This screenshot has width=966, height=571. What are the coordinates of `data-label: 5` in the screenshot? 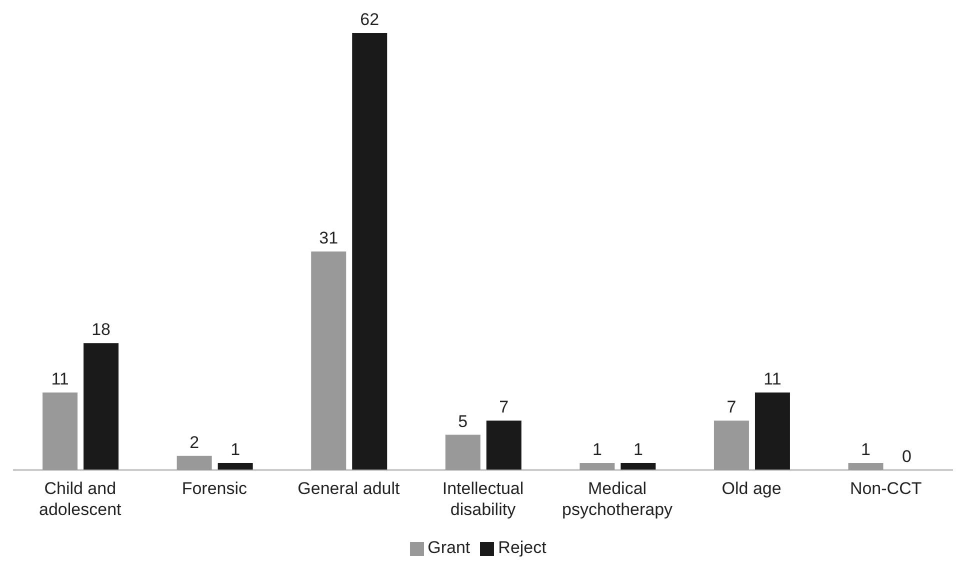 It's located at (463, 421).